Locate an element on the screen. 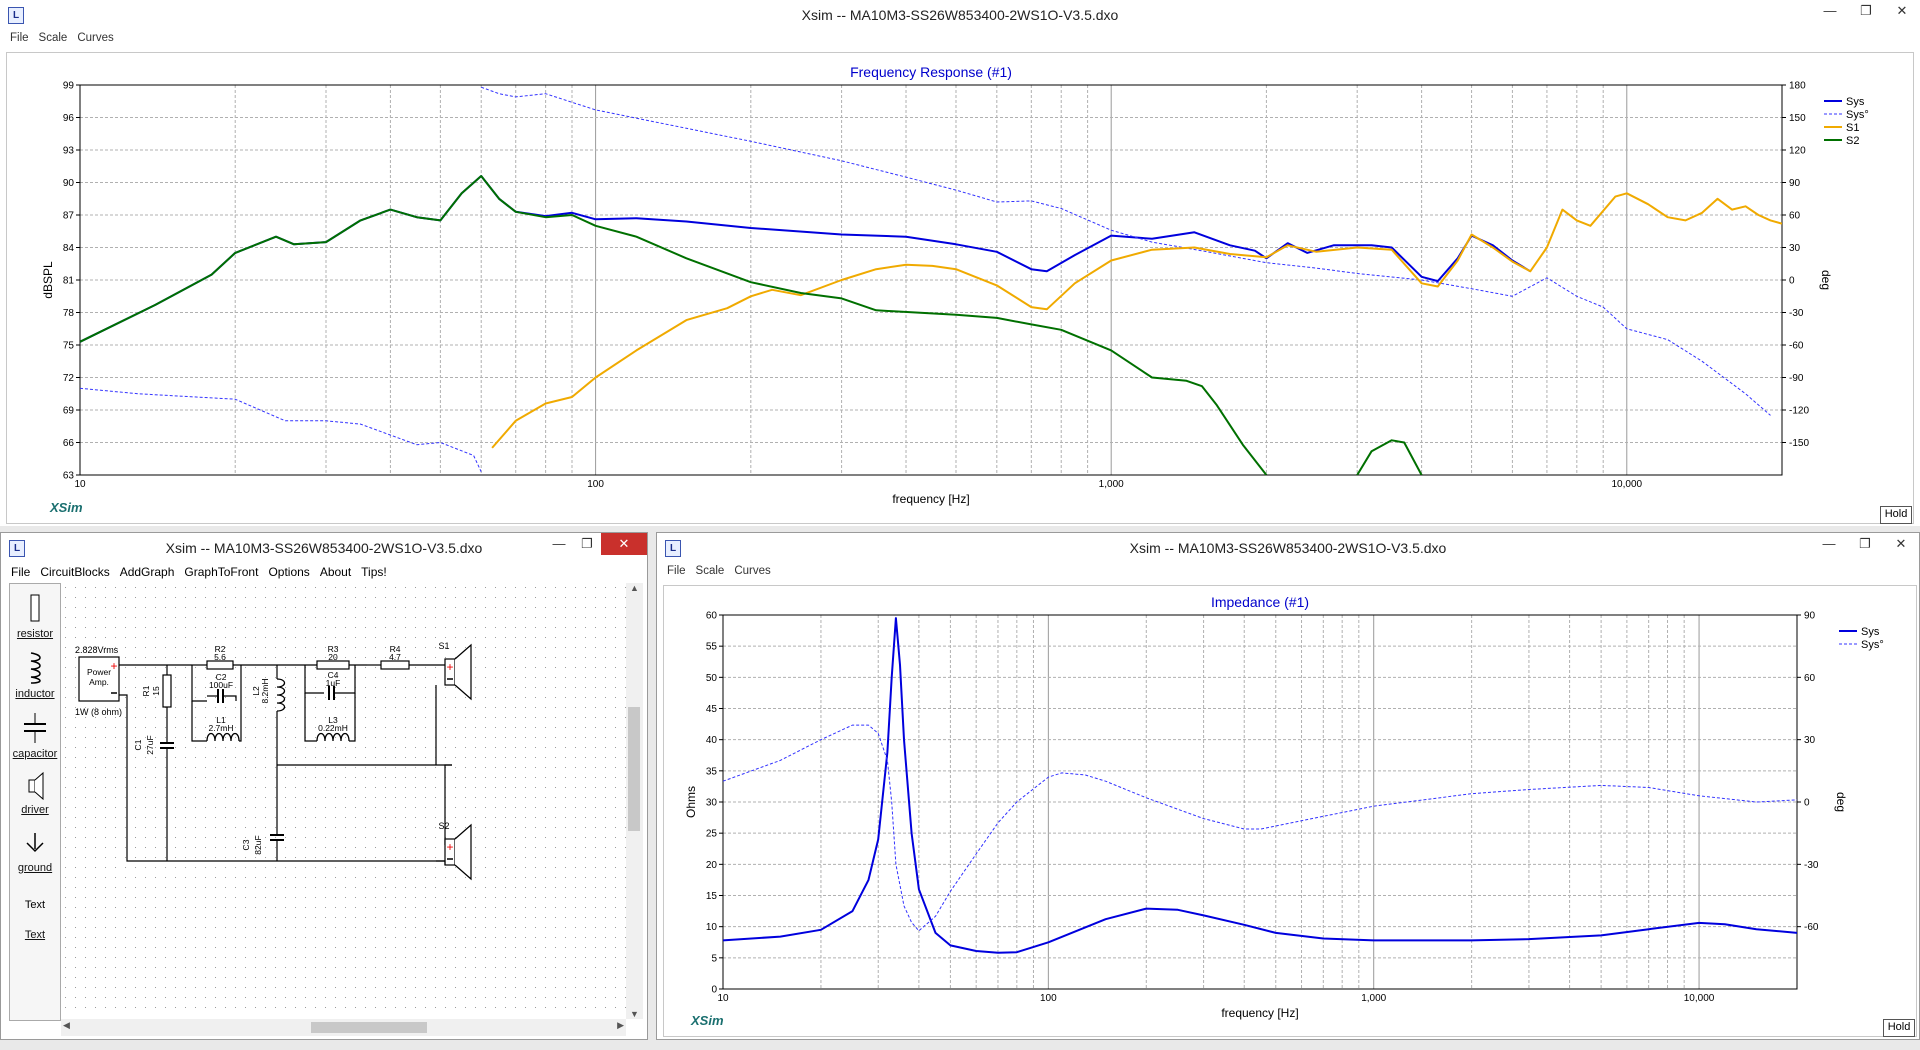  tool-text-2: Text is located at coordinates (35, 935).